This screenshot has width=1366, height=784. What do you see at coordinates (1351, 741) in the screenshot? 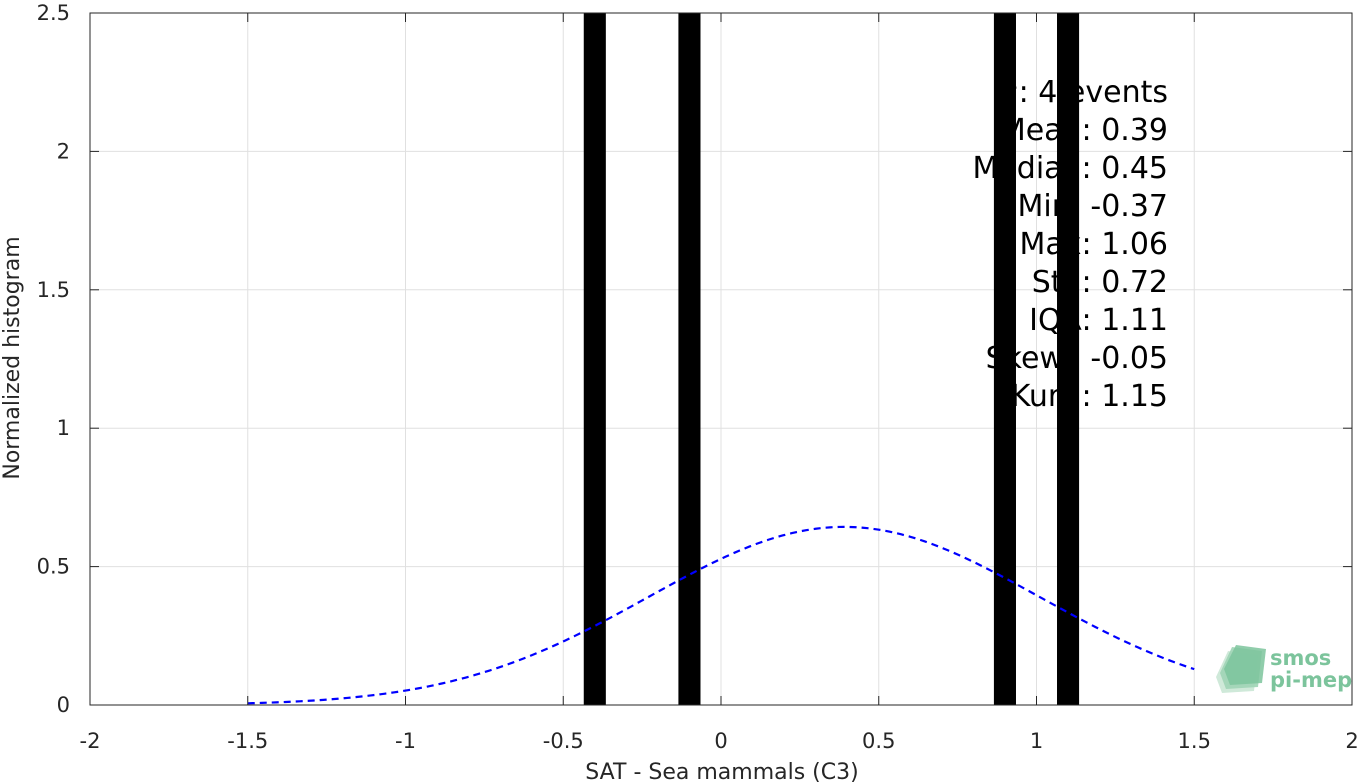
I see `x-tick-label: 2` at bounding box center [1351, 741].